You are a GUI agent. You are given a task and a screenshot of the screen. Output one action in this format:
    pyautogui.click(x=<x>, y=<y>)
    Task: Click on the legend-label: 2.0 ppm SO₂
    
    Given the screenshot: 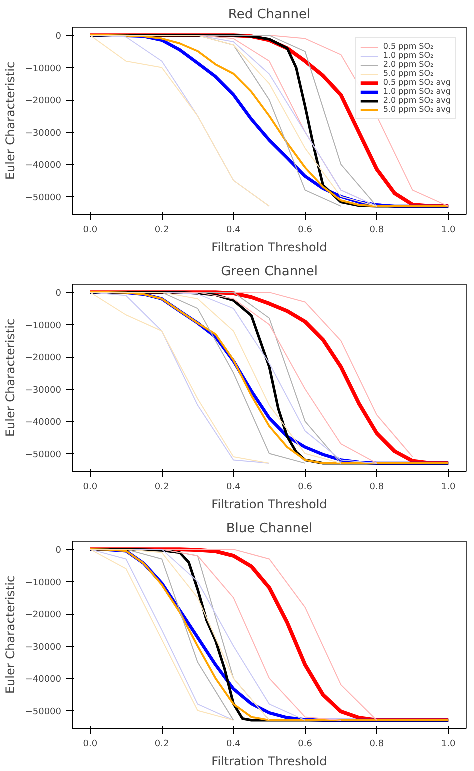 What is the action you would take?
    pyautogui.click(x=408, y=64)
    